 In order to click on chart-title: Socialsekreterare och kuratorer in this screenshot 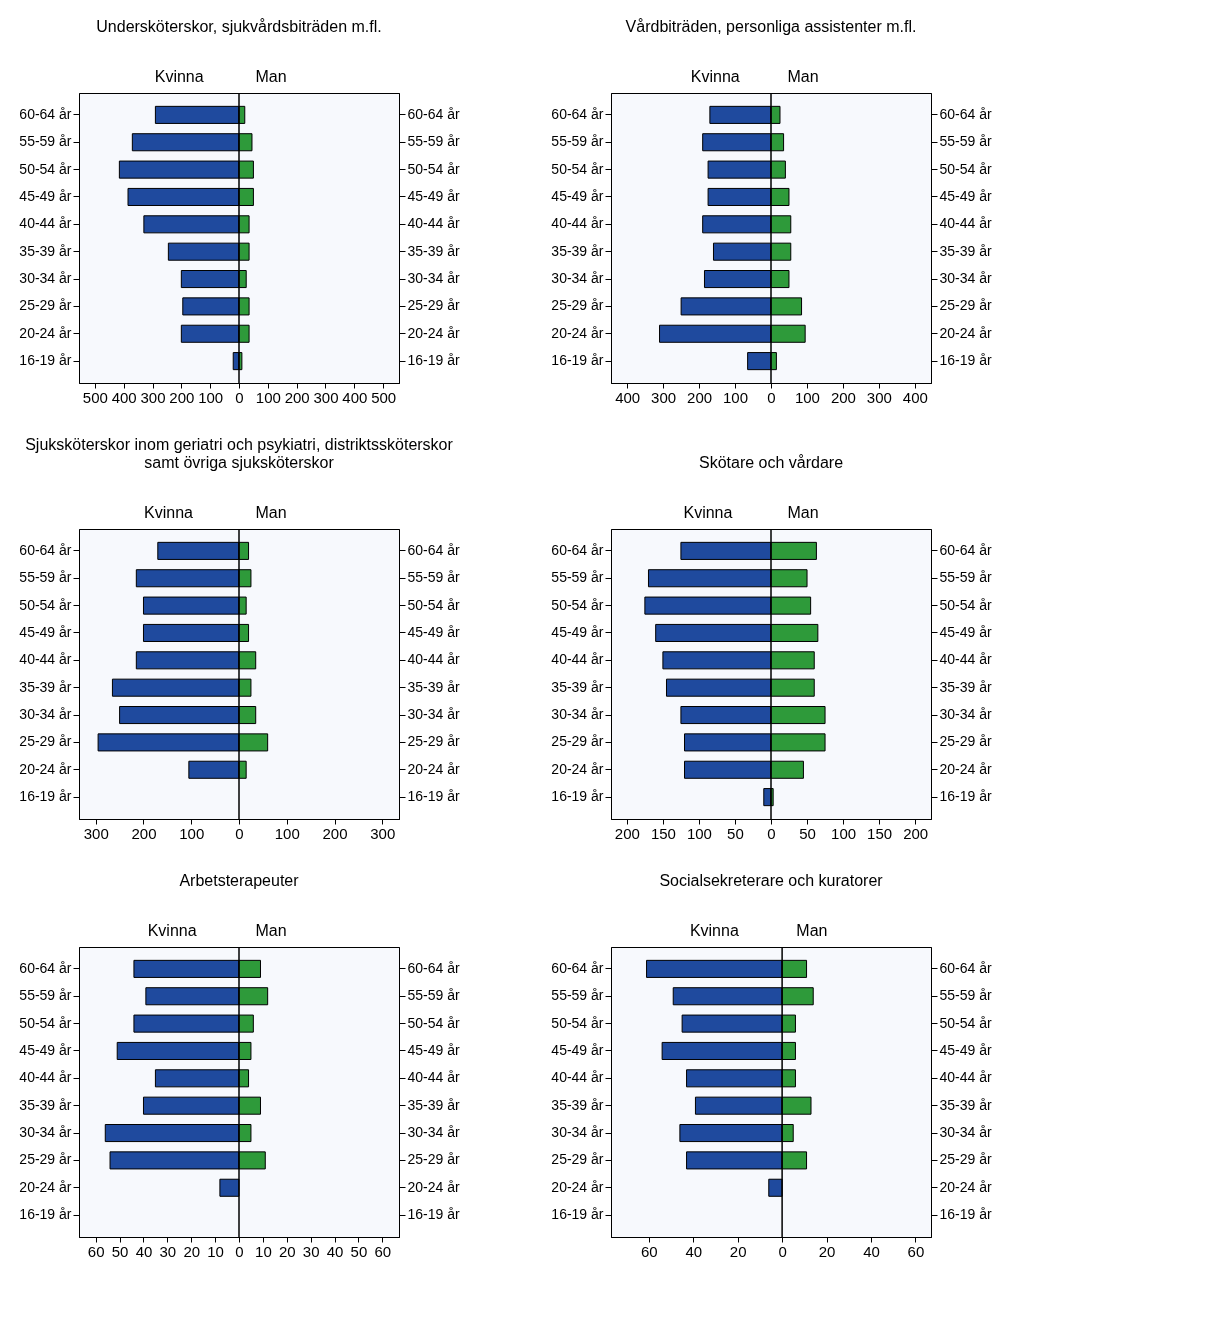, I will do `click(771, 880)`.